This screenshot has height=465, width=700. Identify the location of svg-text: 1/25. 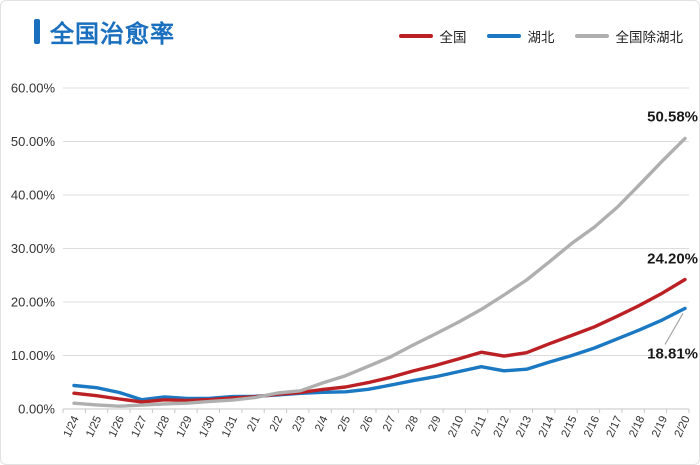
(94, 426).